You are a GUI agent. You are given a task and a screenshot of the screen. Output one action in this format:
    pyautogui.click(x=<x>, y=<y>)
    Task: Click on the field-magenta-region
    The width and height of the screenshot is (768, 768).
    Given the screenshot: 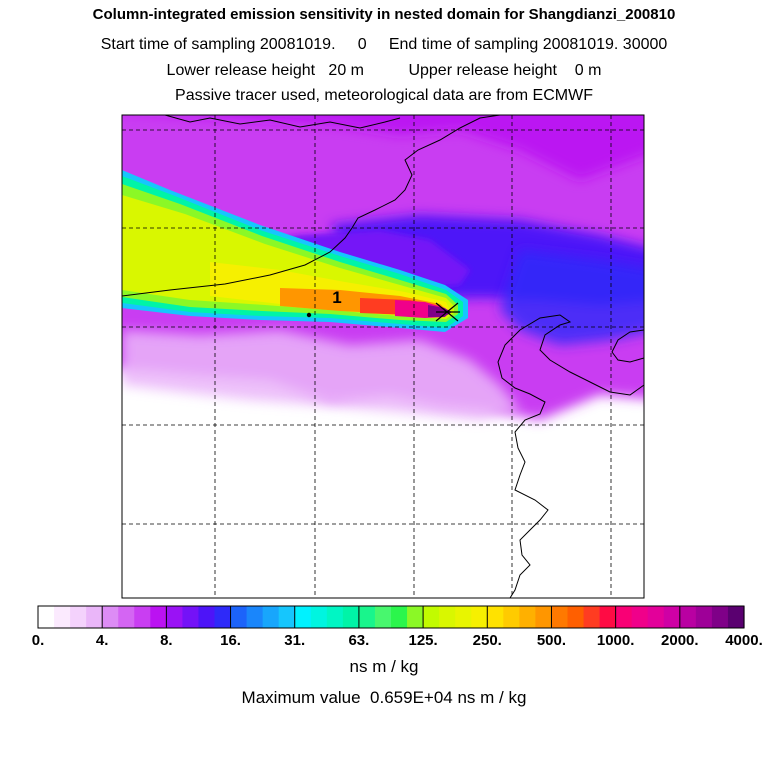 What is the action you would take?
    pyautogui.click(x=414, y=147)
    